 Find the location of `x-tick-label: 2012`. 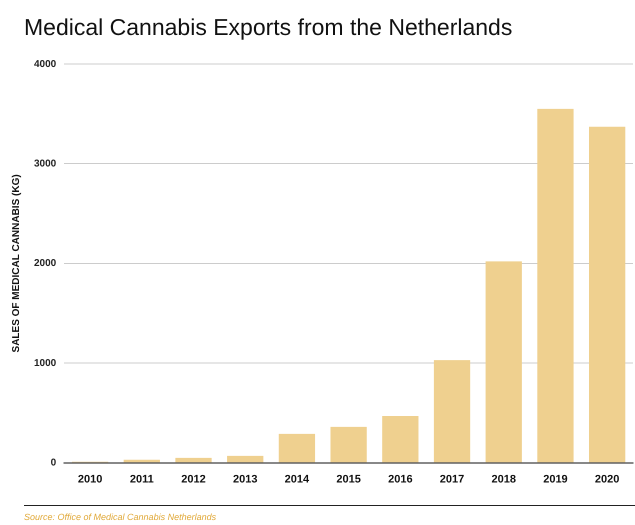

x-tick-label: 2012 is located at coordinates (193, 479).